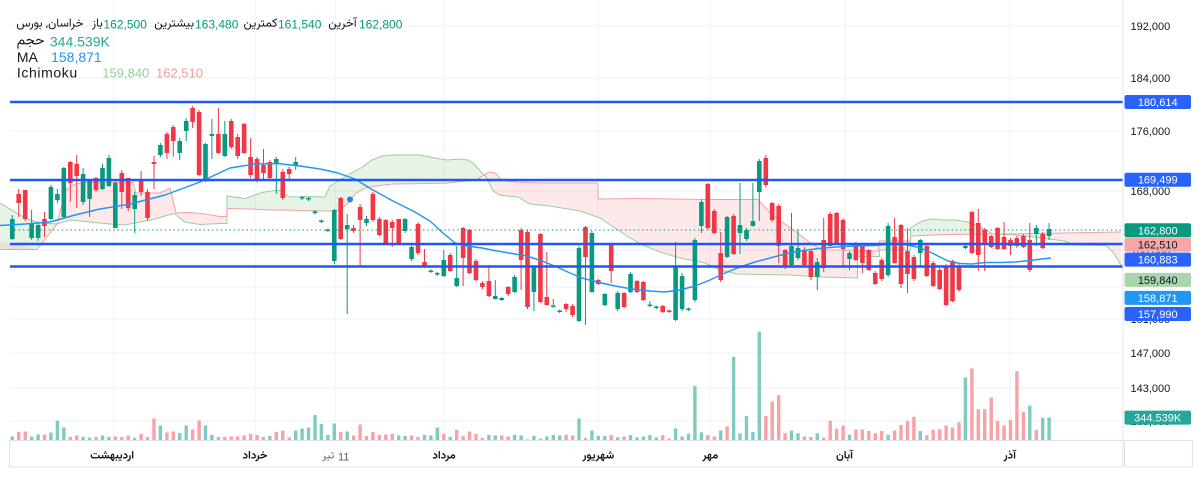 This screenshot has width=1203, height=478. What do you see at coordinates (47, 73) in the screenshot?
I see `svg-text: Ichimoku` at bounding box center [47, 73].